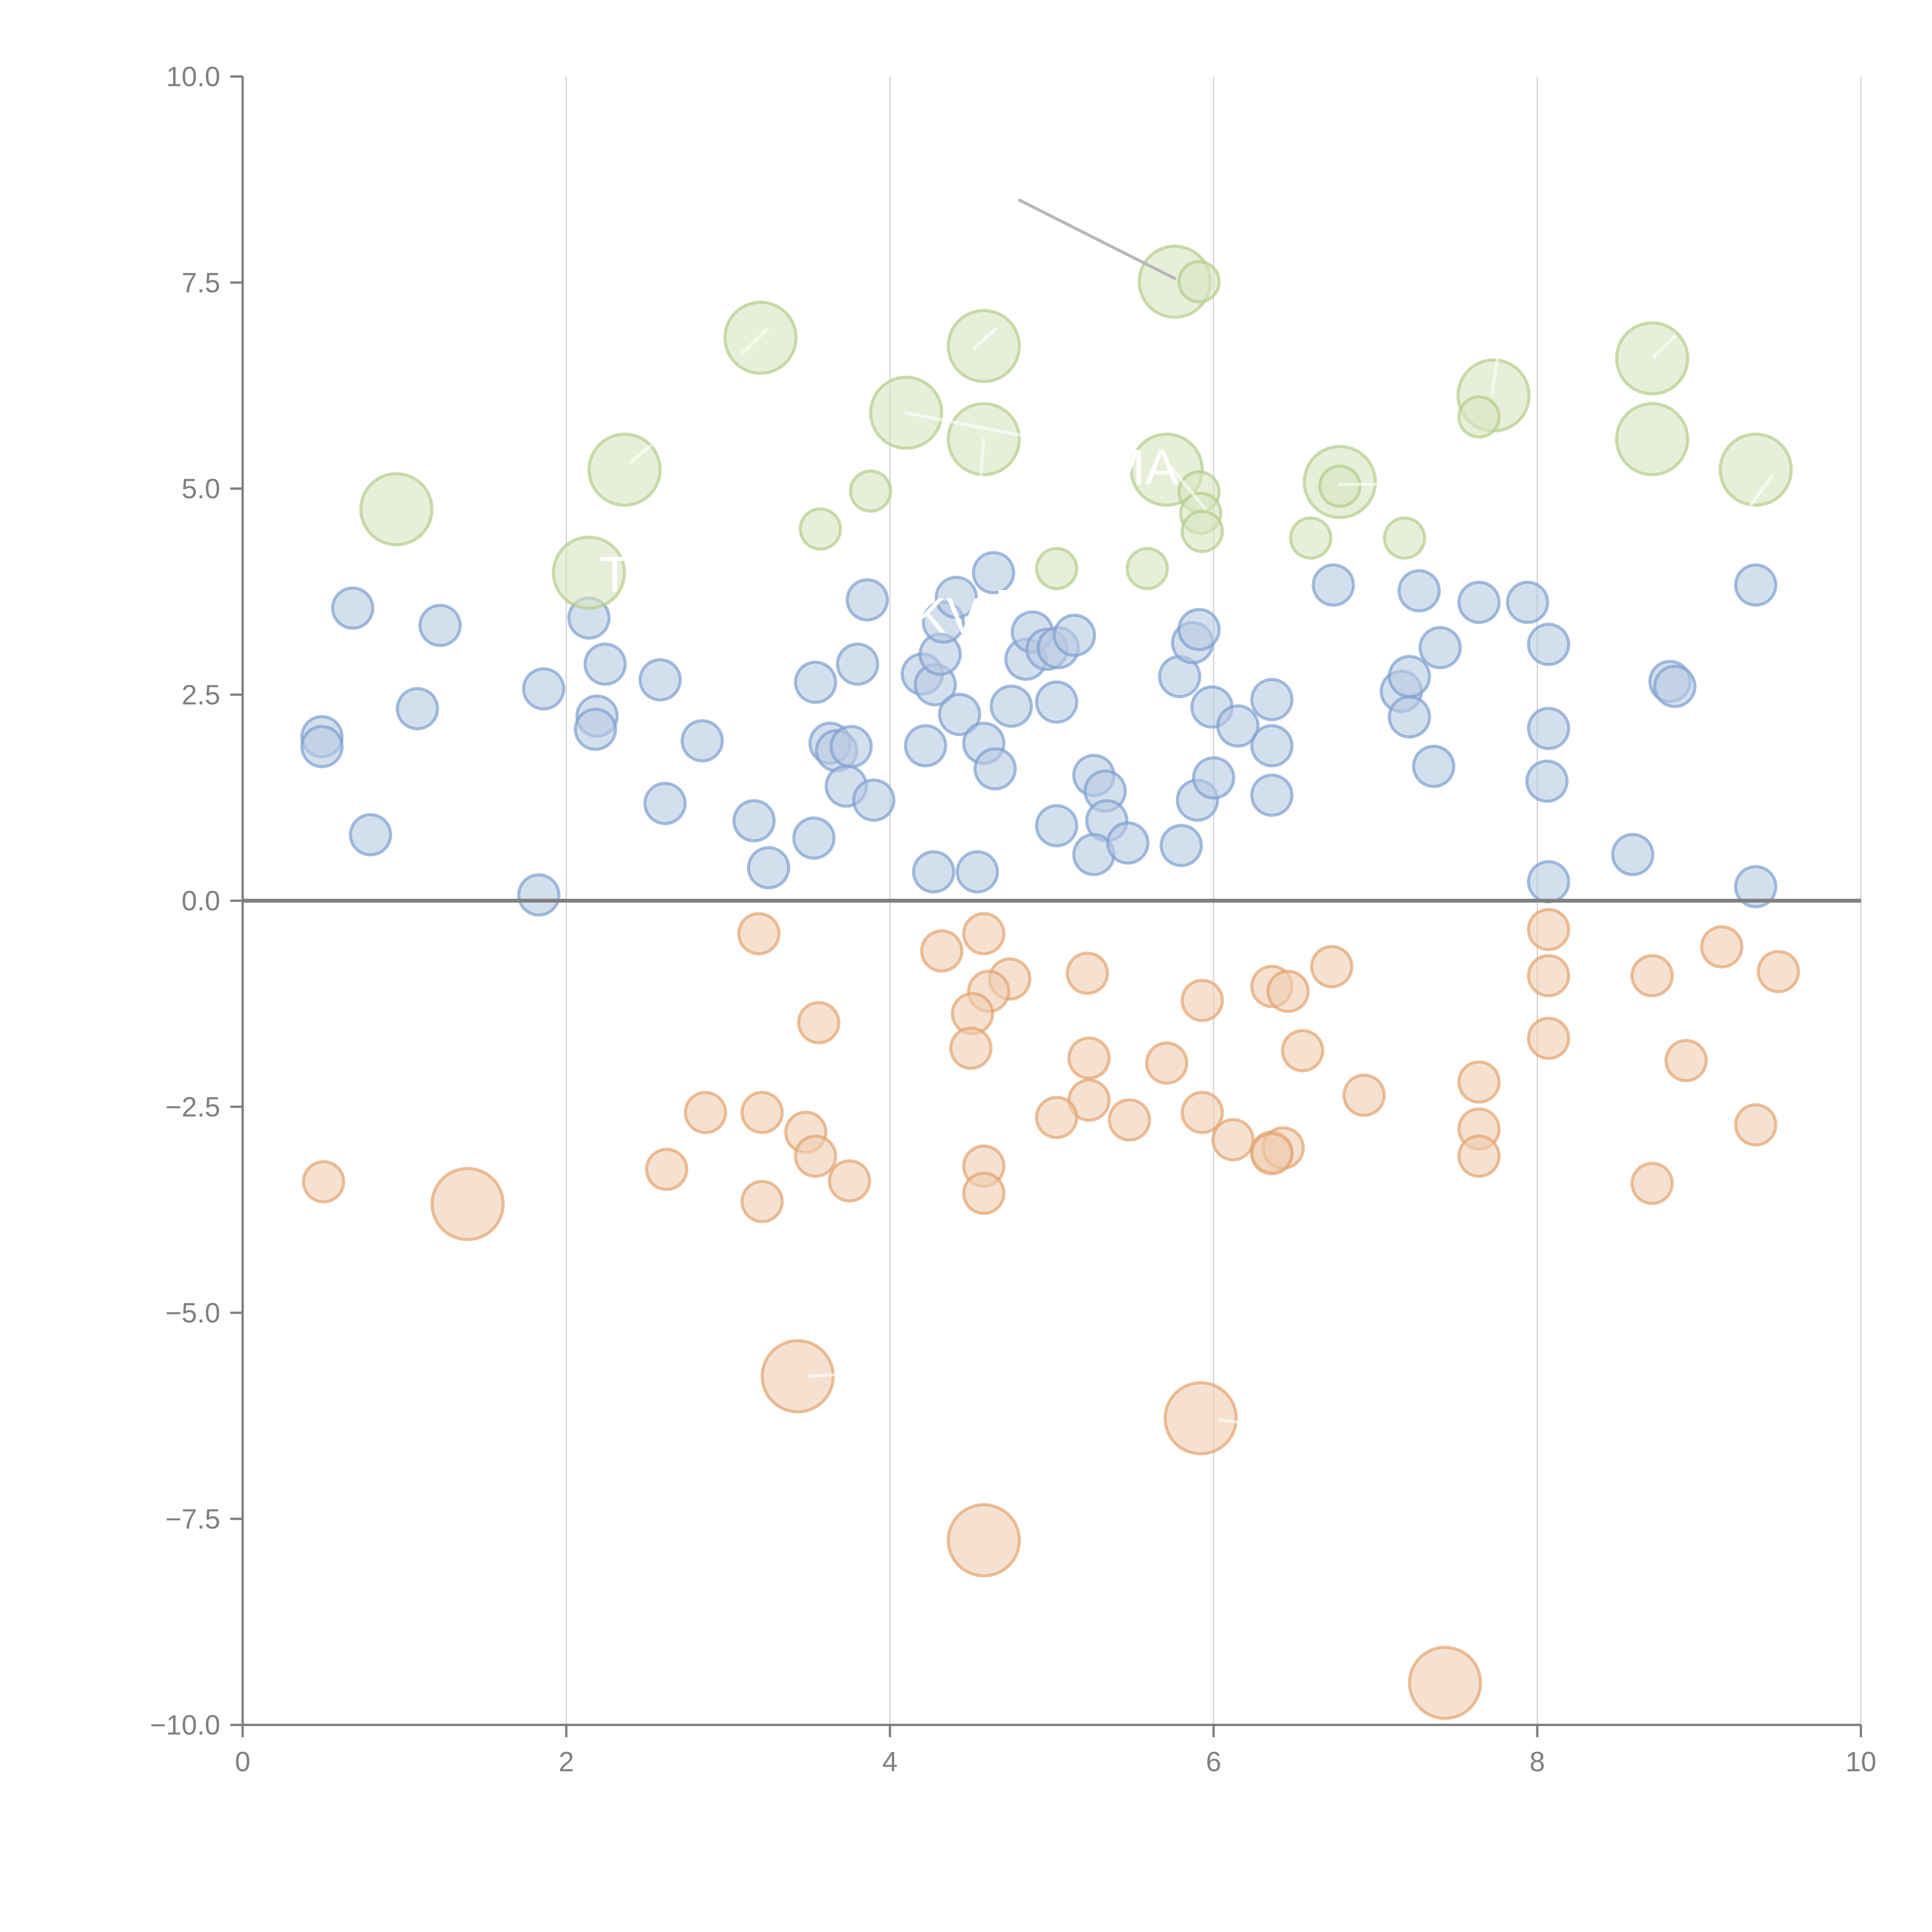 This screenshot has width=1932, height=1932. Describe the element at coordinates (567, 1762) in the screenshot. I see `x-tick-label: 2` at that location.